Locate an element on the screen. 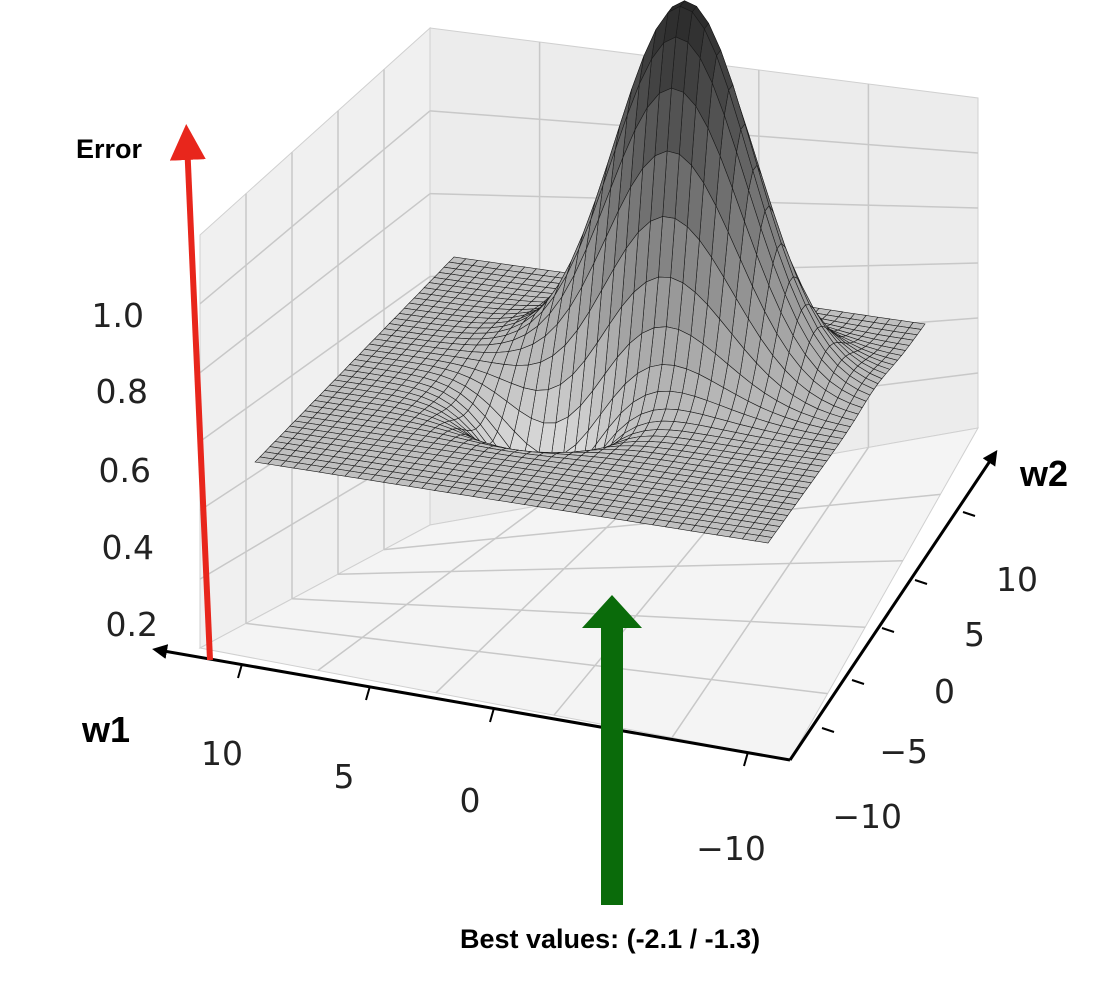  w2-tick-label: 0 is located at coordinates (944, 691).